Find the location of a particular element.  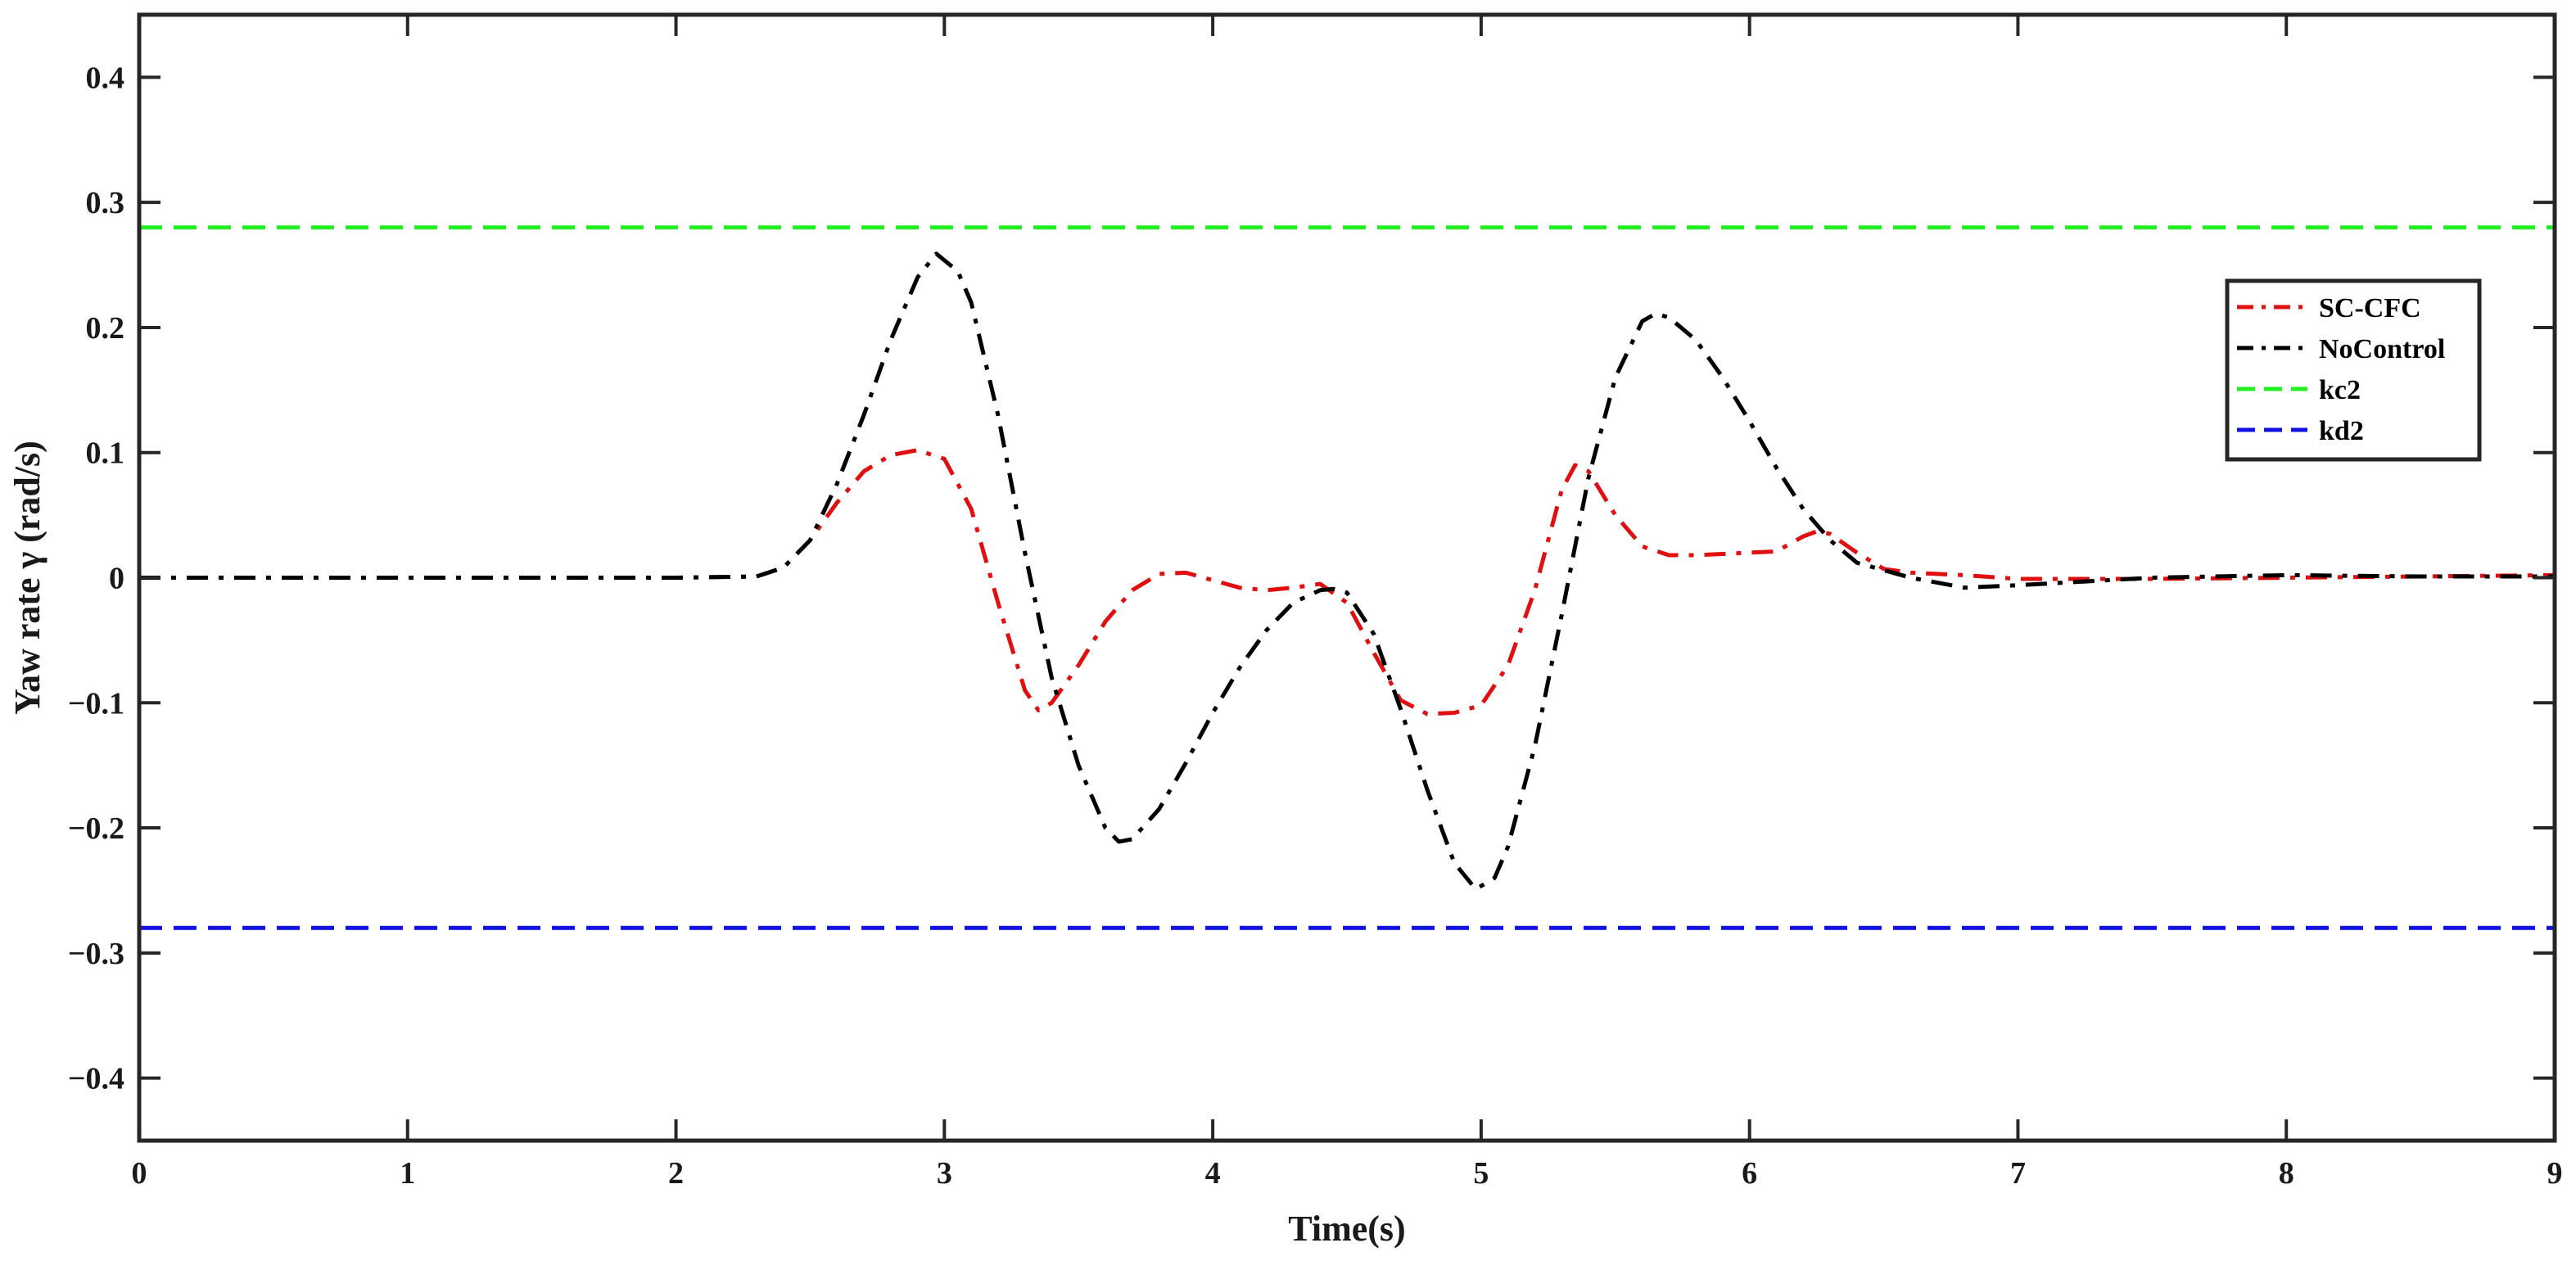

x-tick-label: 1 is located at coordinates (407, 1173).